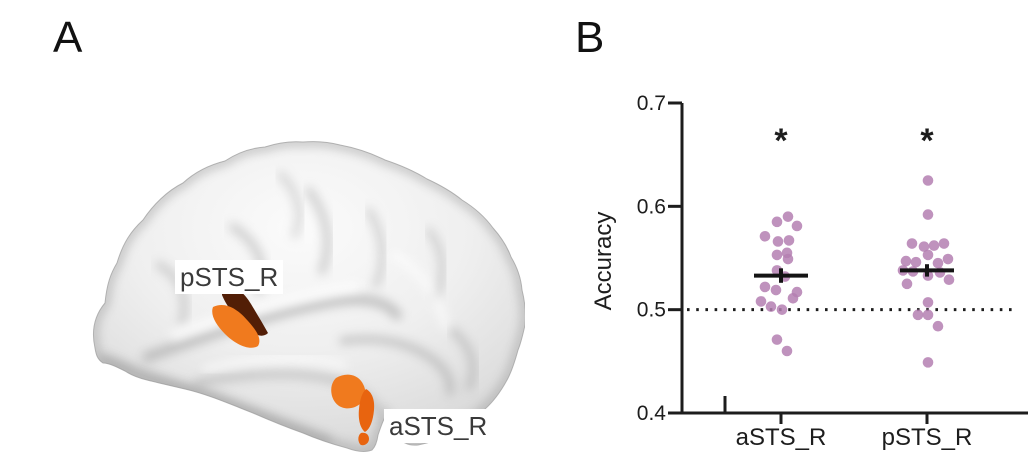 This screenshot has width=1031, height=464. Describe the element at coordinates (590, 37) in the screenshot. I see `panel-b-label: B` at that location.